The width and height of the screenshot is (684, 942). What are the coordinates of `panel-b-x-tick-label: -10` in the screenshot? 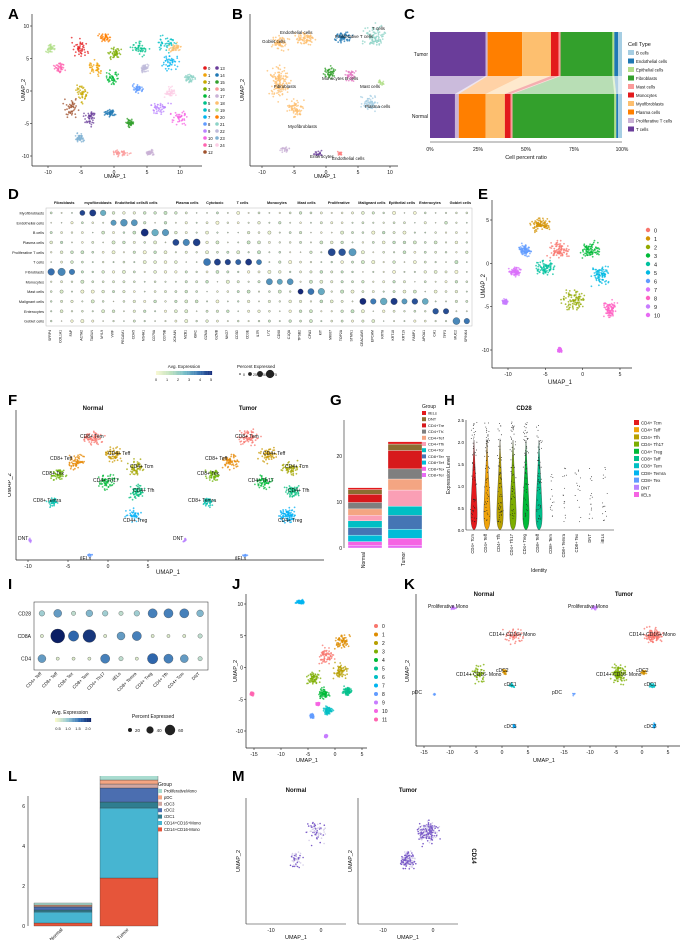 It's located at (261, 173).